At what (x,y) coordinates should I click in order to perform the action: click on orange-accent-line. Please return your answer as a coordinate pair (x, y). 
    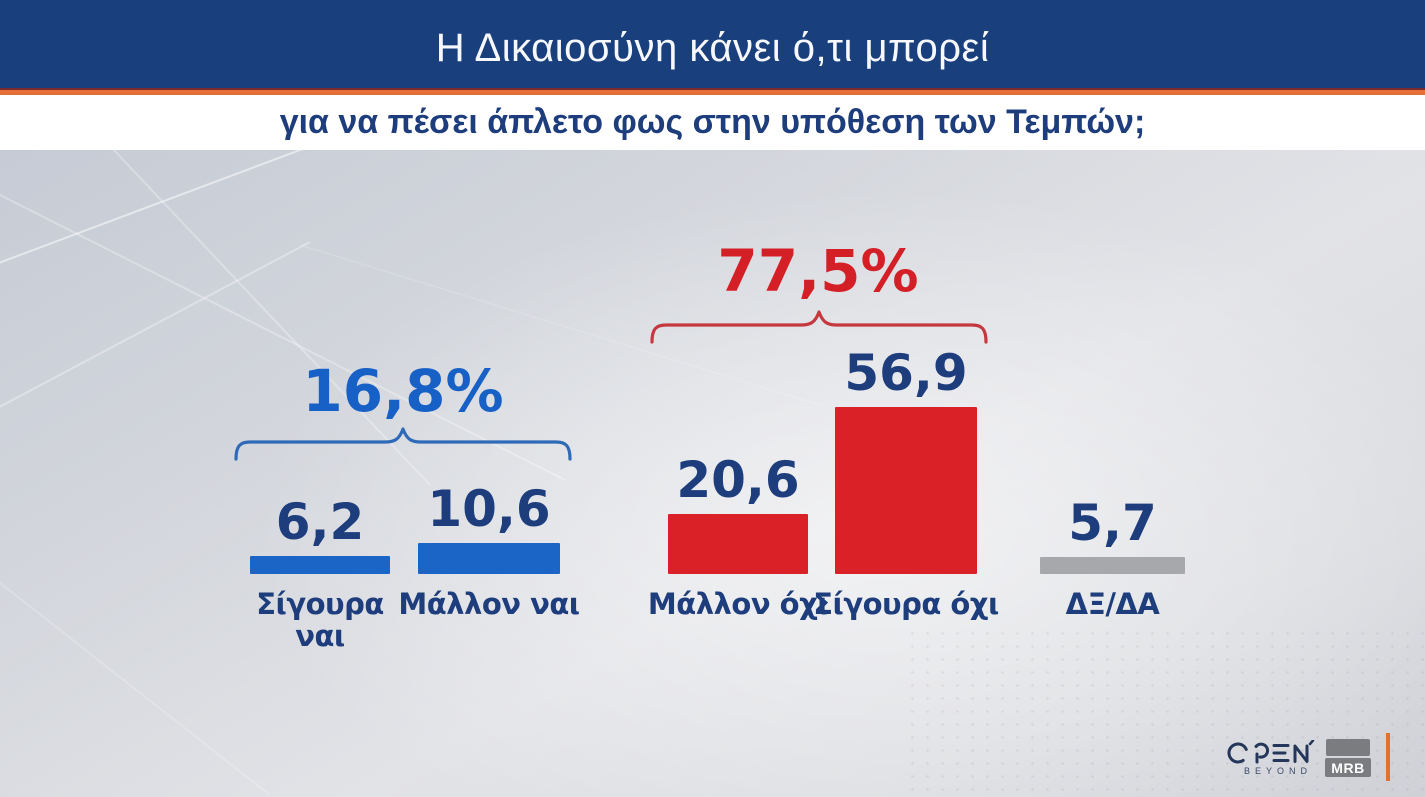
    Looking at the image, I should click on (1388, 757).